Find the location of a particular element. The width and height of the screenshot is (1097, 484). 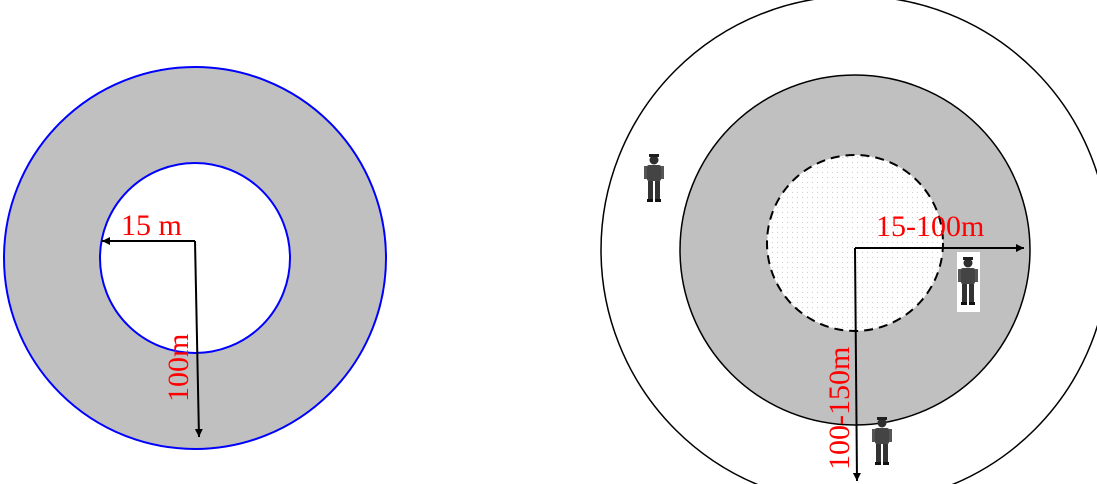

right-outer-radius-label: 100-150m is located at coordinates (839, 408).